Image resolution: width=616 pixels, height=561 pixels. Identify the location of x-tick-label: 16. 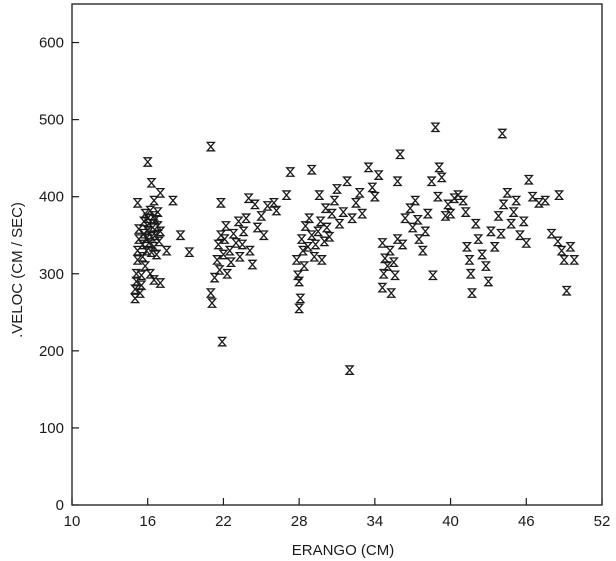
(147, 521).